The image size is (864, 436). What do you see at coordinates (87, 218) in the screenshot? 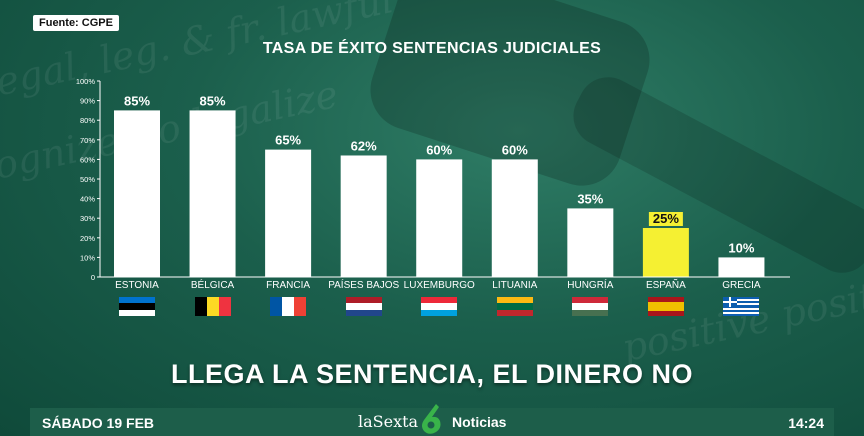
I see `y-tick-label: 30%` at bounding box center [87, 218].